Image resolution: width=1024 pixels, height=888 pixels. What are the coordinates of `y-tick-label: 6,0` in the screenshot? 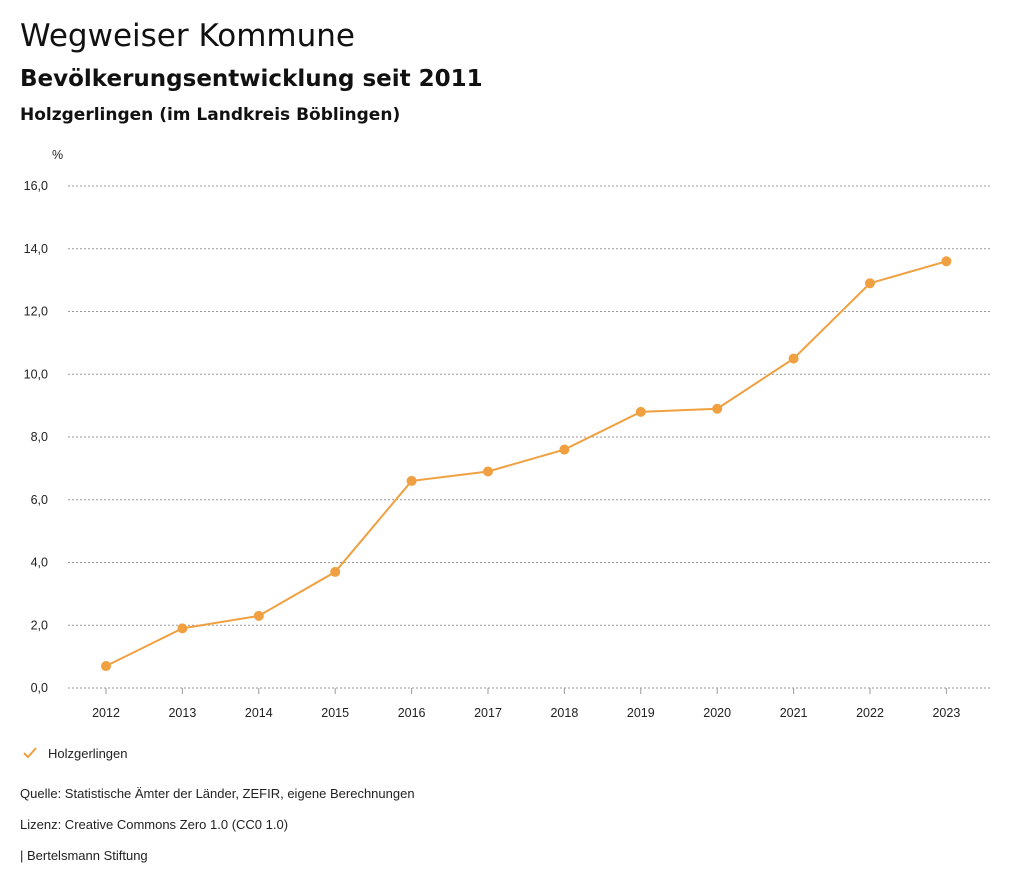 It's located at (39, 500).